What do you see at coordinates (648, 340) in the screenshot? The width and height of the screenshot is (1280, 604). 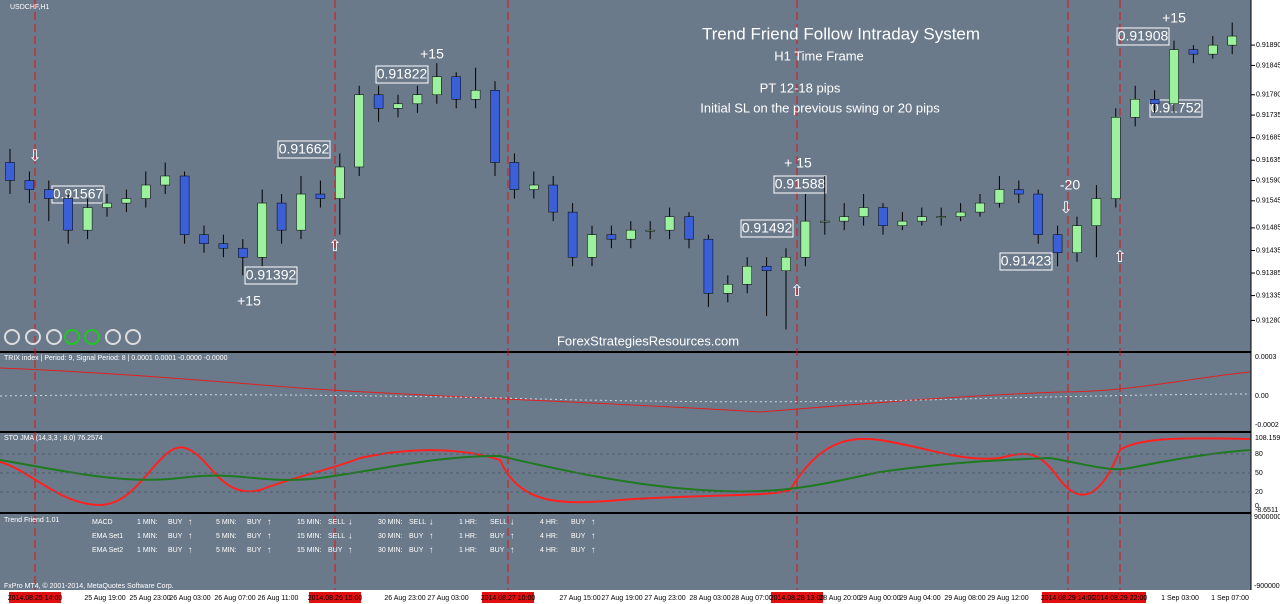 I see `watermark: ForexStrategiesResources.com` at bounding box center [648, 340].